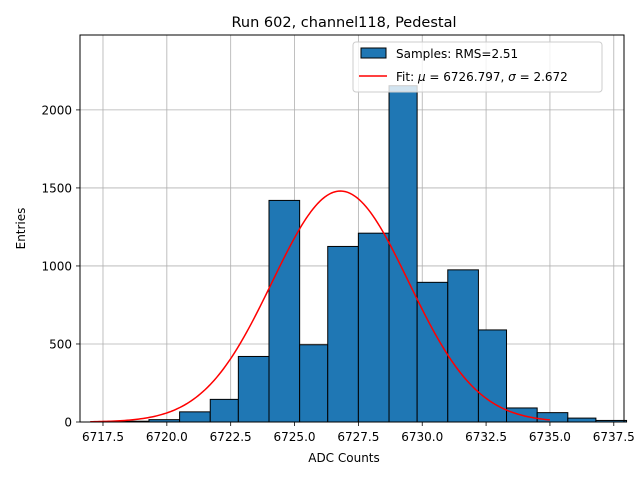 This screenshot has height=480, width=640. What do you see at coordinates (358, 437) in the screenshot?
I see `x-tick-label: 6727.5` at bounding box center [358, 437].